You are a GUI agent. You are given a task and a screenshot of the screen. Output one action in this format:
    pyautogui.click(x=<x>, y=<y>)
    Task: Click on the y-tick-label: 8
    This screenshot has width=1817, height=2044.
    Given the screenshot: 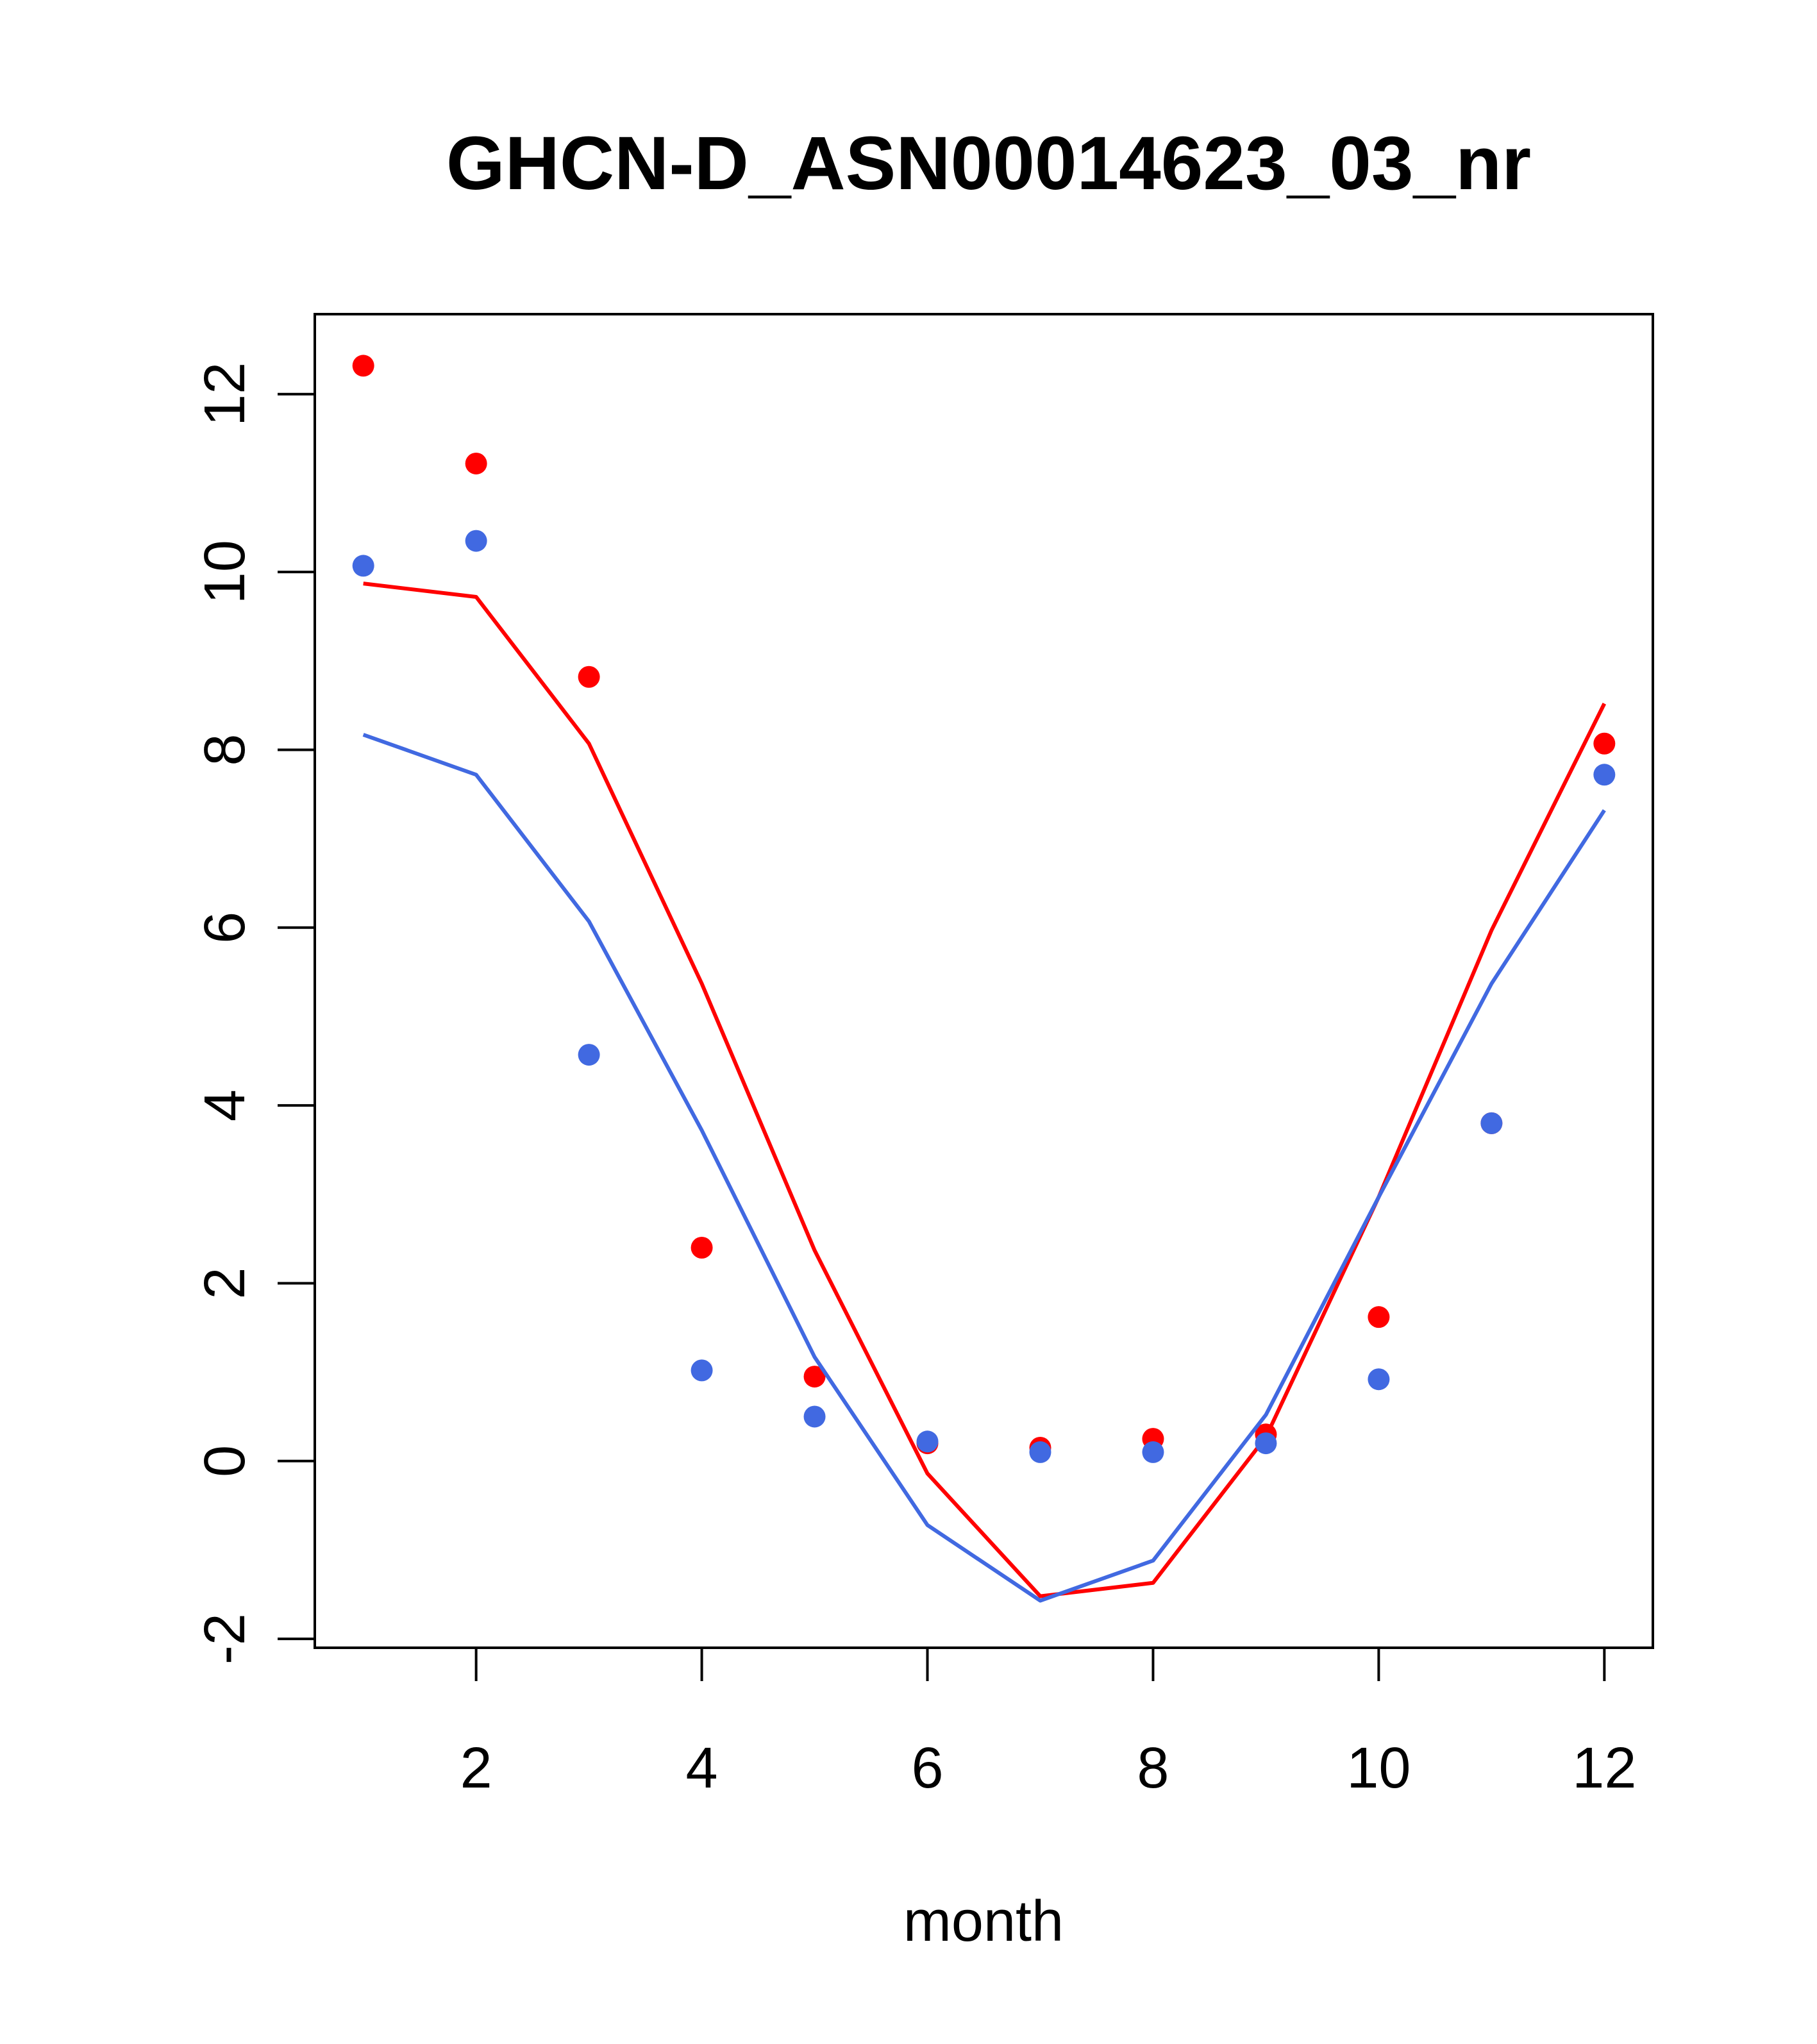 What is the action you would take?
    pyautogui.click(x=225, y=749)
    